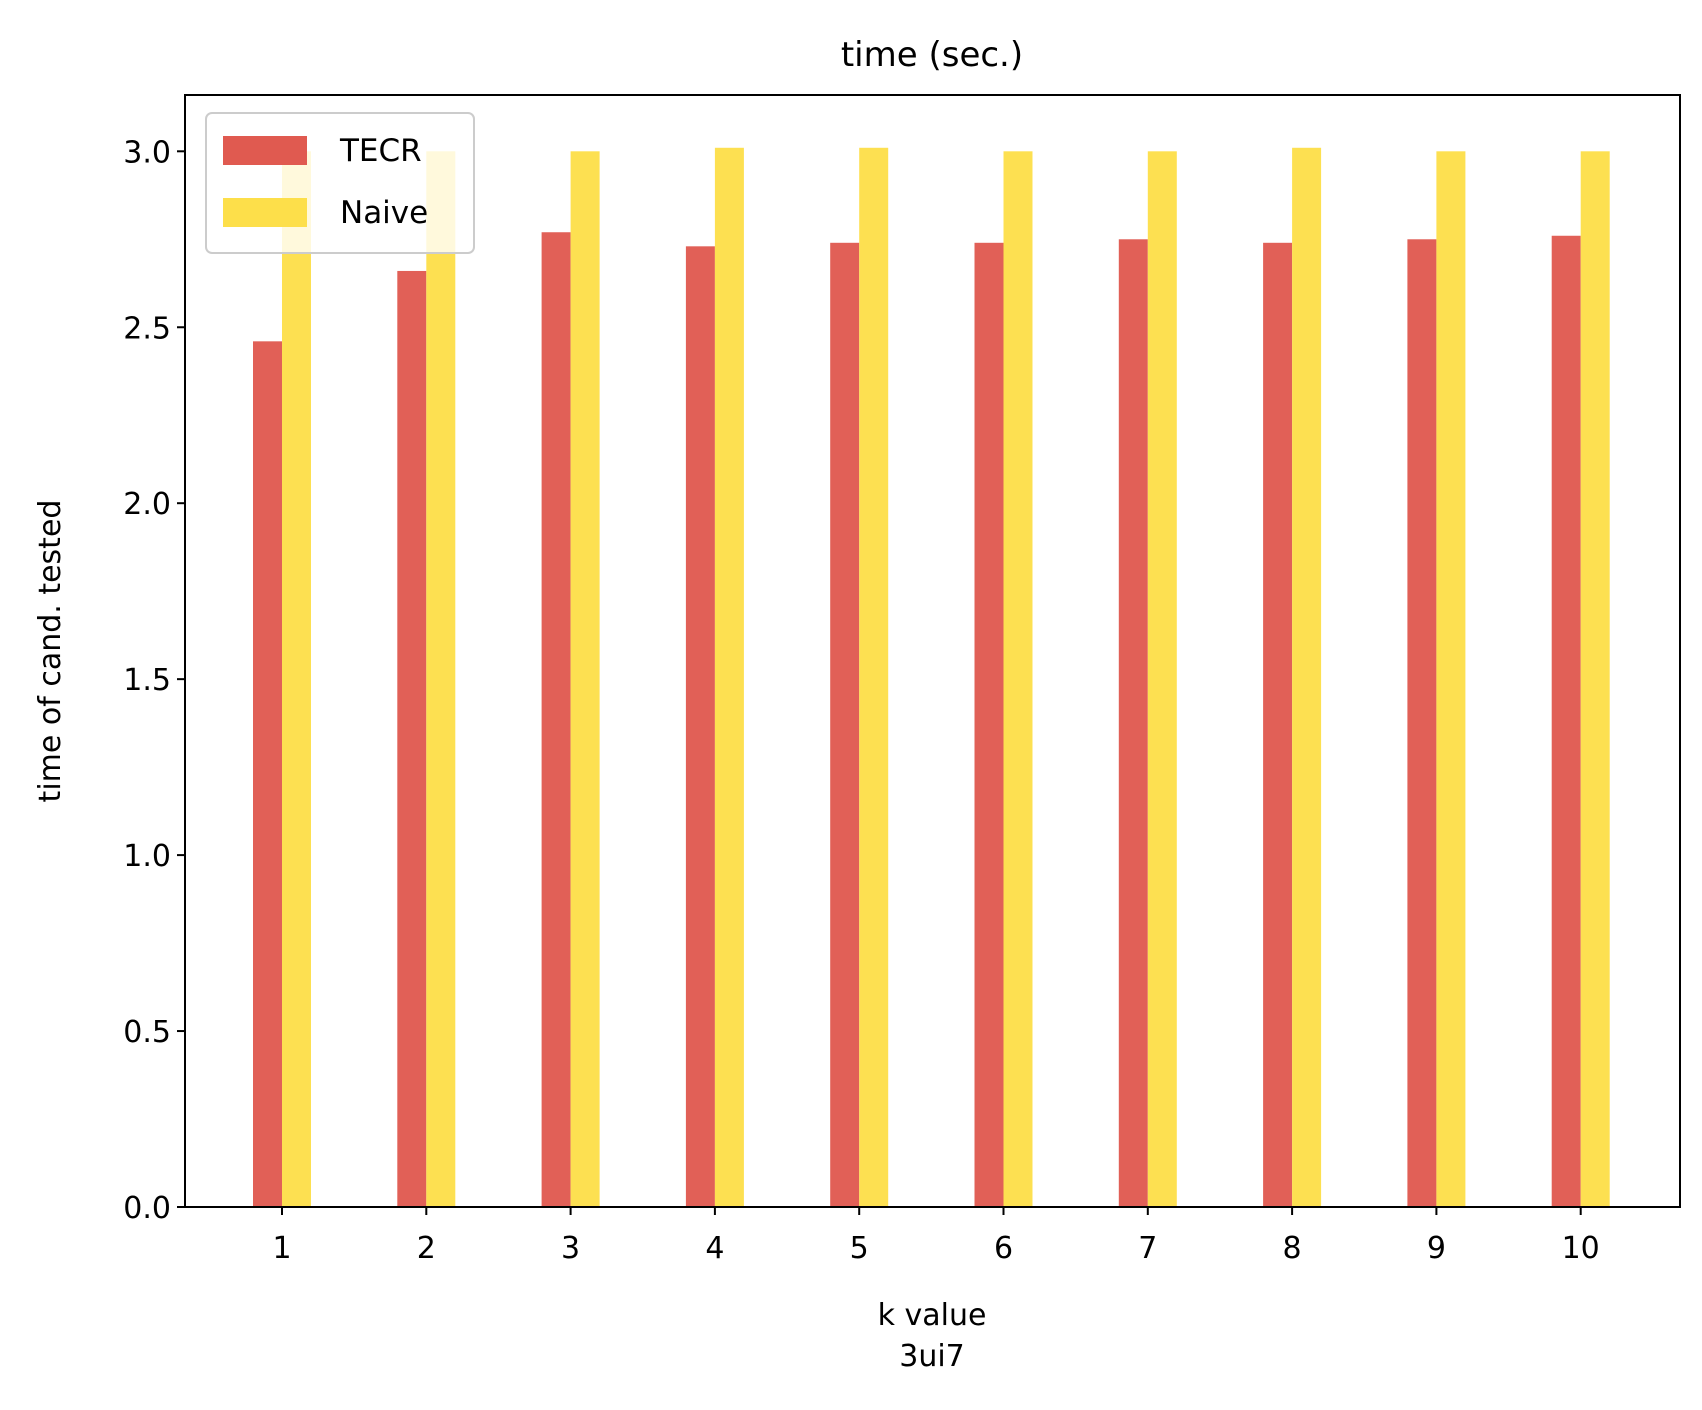 This screenshot has width=1702, height=1410. What do you see at coordinates (340, 183) in the screenshot?
I see `legend: TECR Naive` at bounding box center [340, 183].